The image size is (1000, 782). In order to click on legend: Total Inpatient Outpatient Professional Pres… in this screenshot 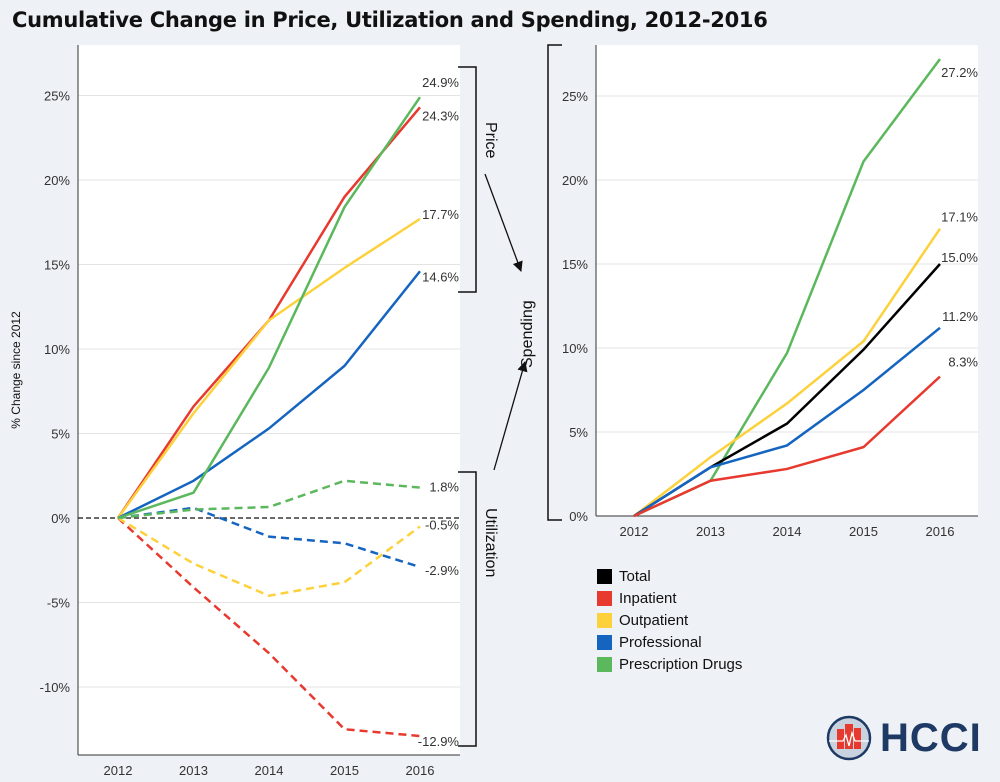, I will do `click(669, 620)`.